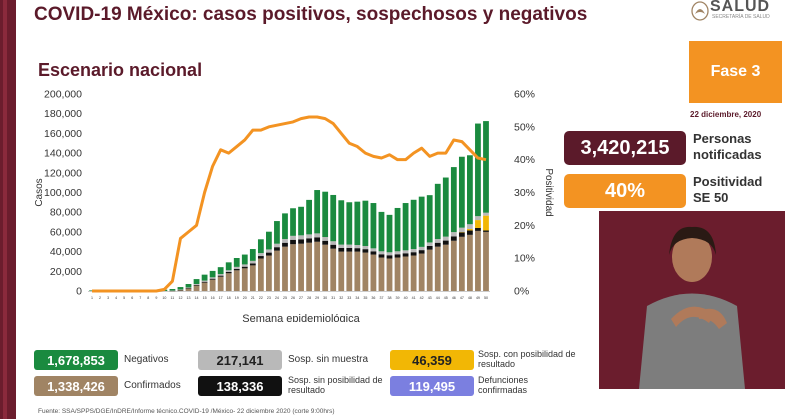  What do you see at coordinates (180, 298) in the screenshot?
I see `x-tick-label: 12` at bounding box center [180, 298].